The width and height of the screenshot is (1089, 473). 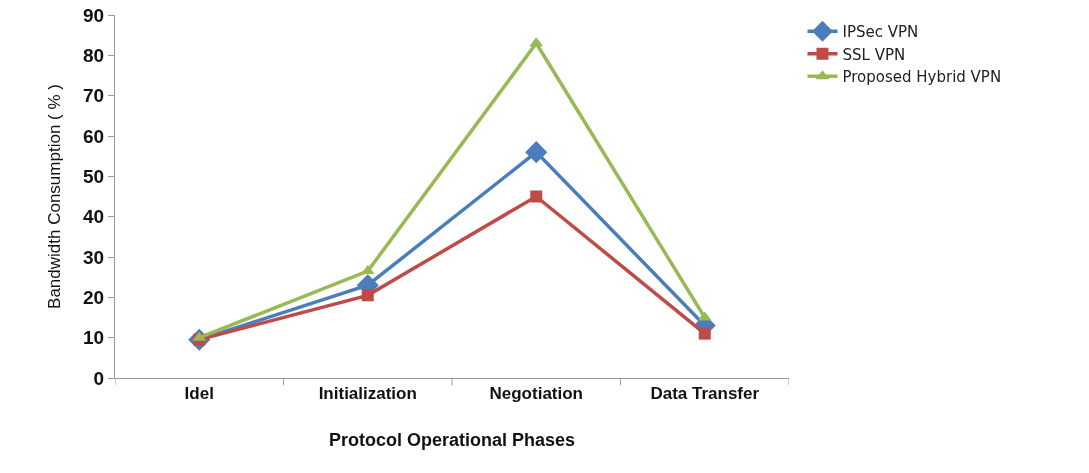 I want to click on y-tick-label: 70, so click(x=94, y=96).